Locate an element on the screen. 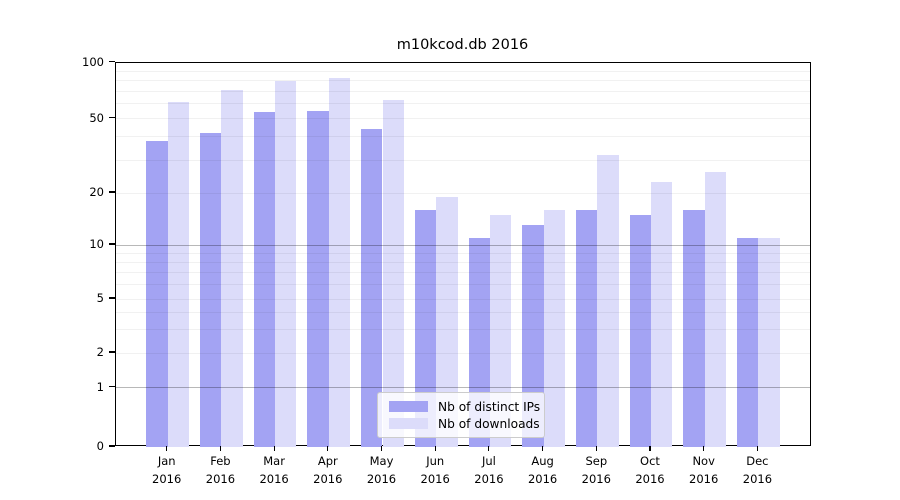 Image resolution: width=900 pixels, height=500 pixels. y-tick-label-50: 50 is located at coordinates (96, 117).